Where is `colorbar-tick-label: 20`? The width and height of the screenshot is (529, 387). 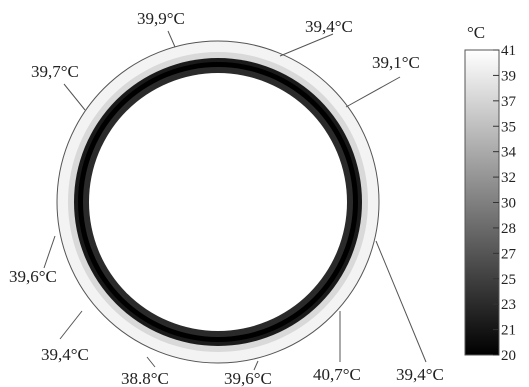 colorbar-tick-label: 20 is located at coordinates (508, 356).